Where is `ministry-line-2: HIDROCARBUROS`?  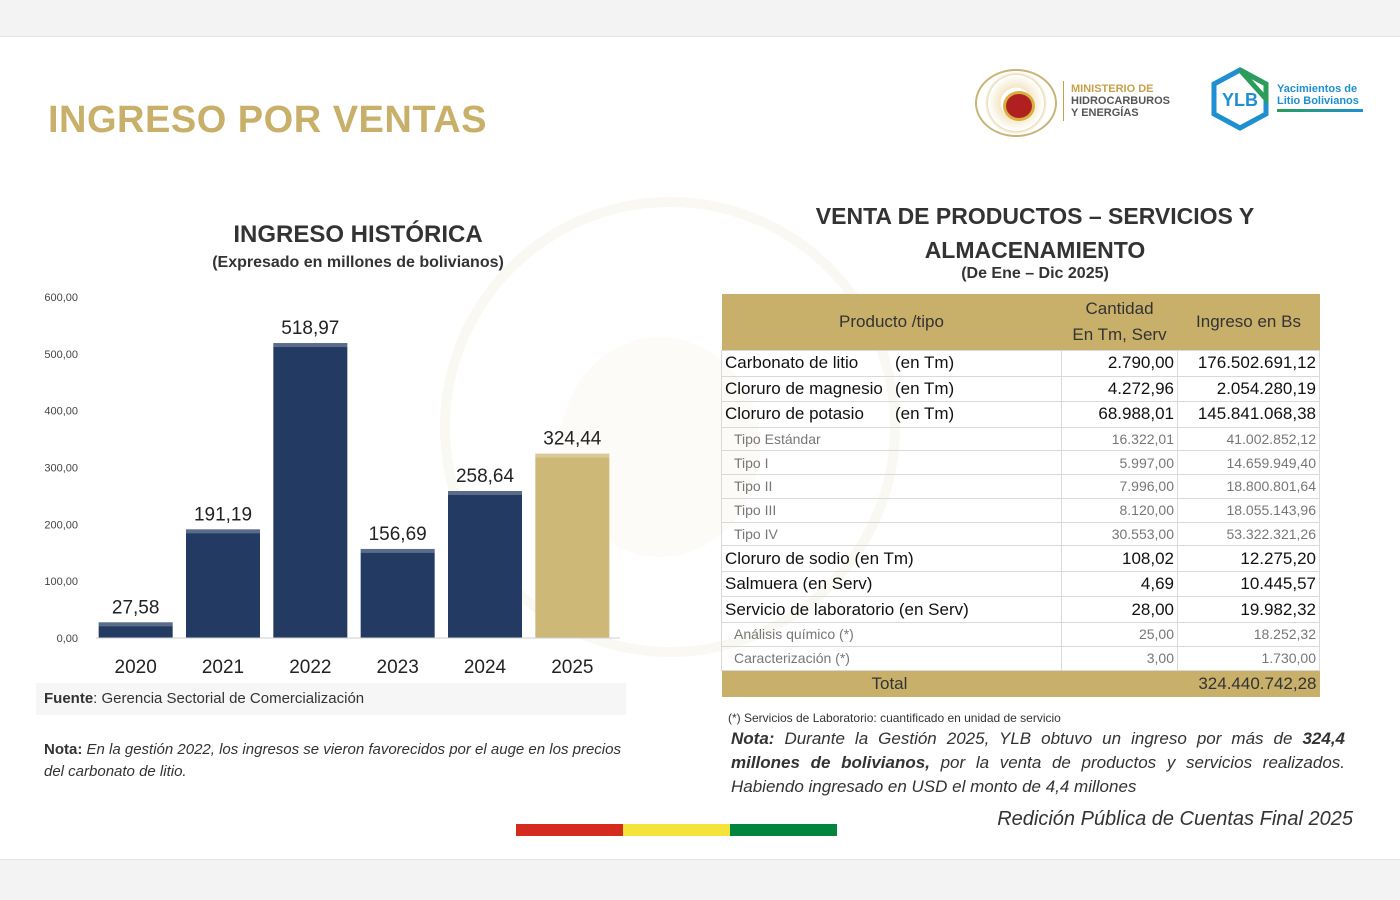
ministry-line-2: HIDROCARBUROS is located at coordinates (1120, 101).